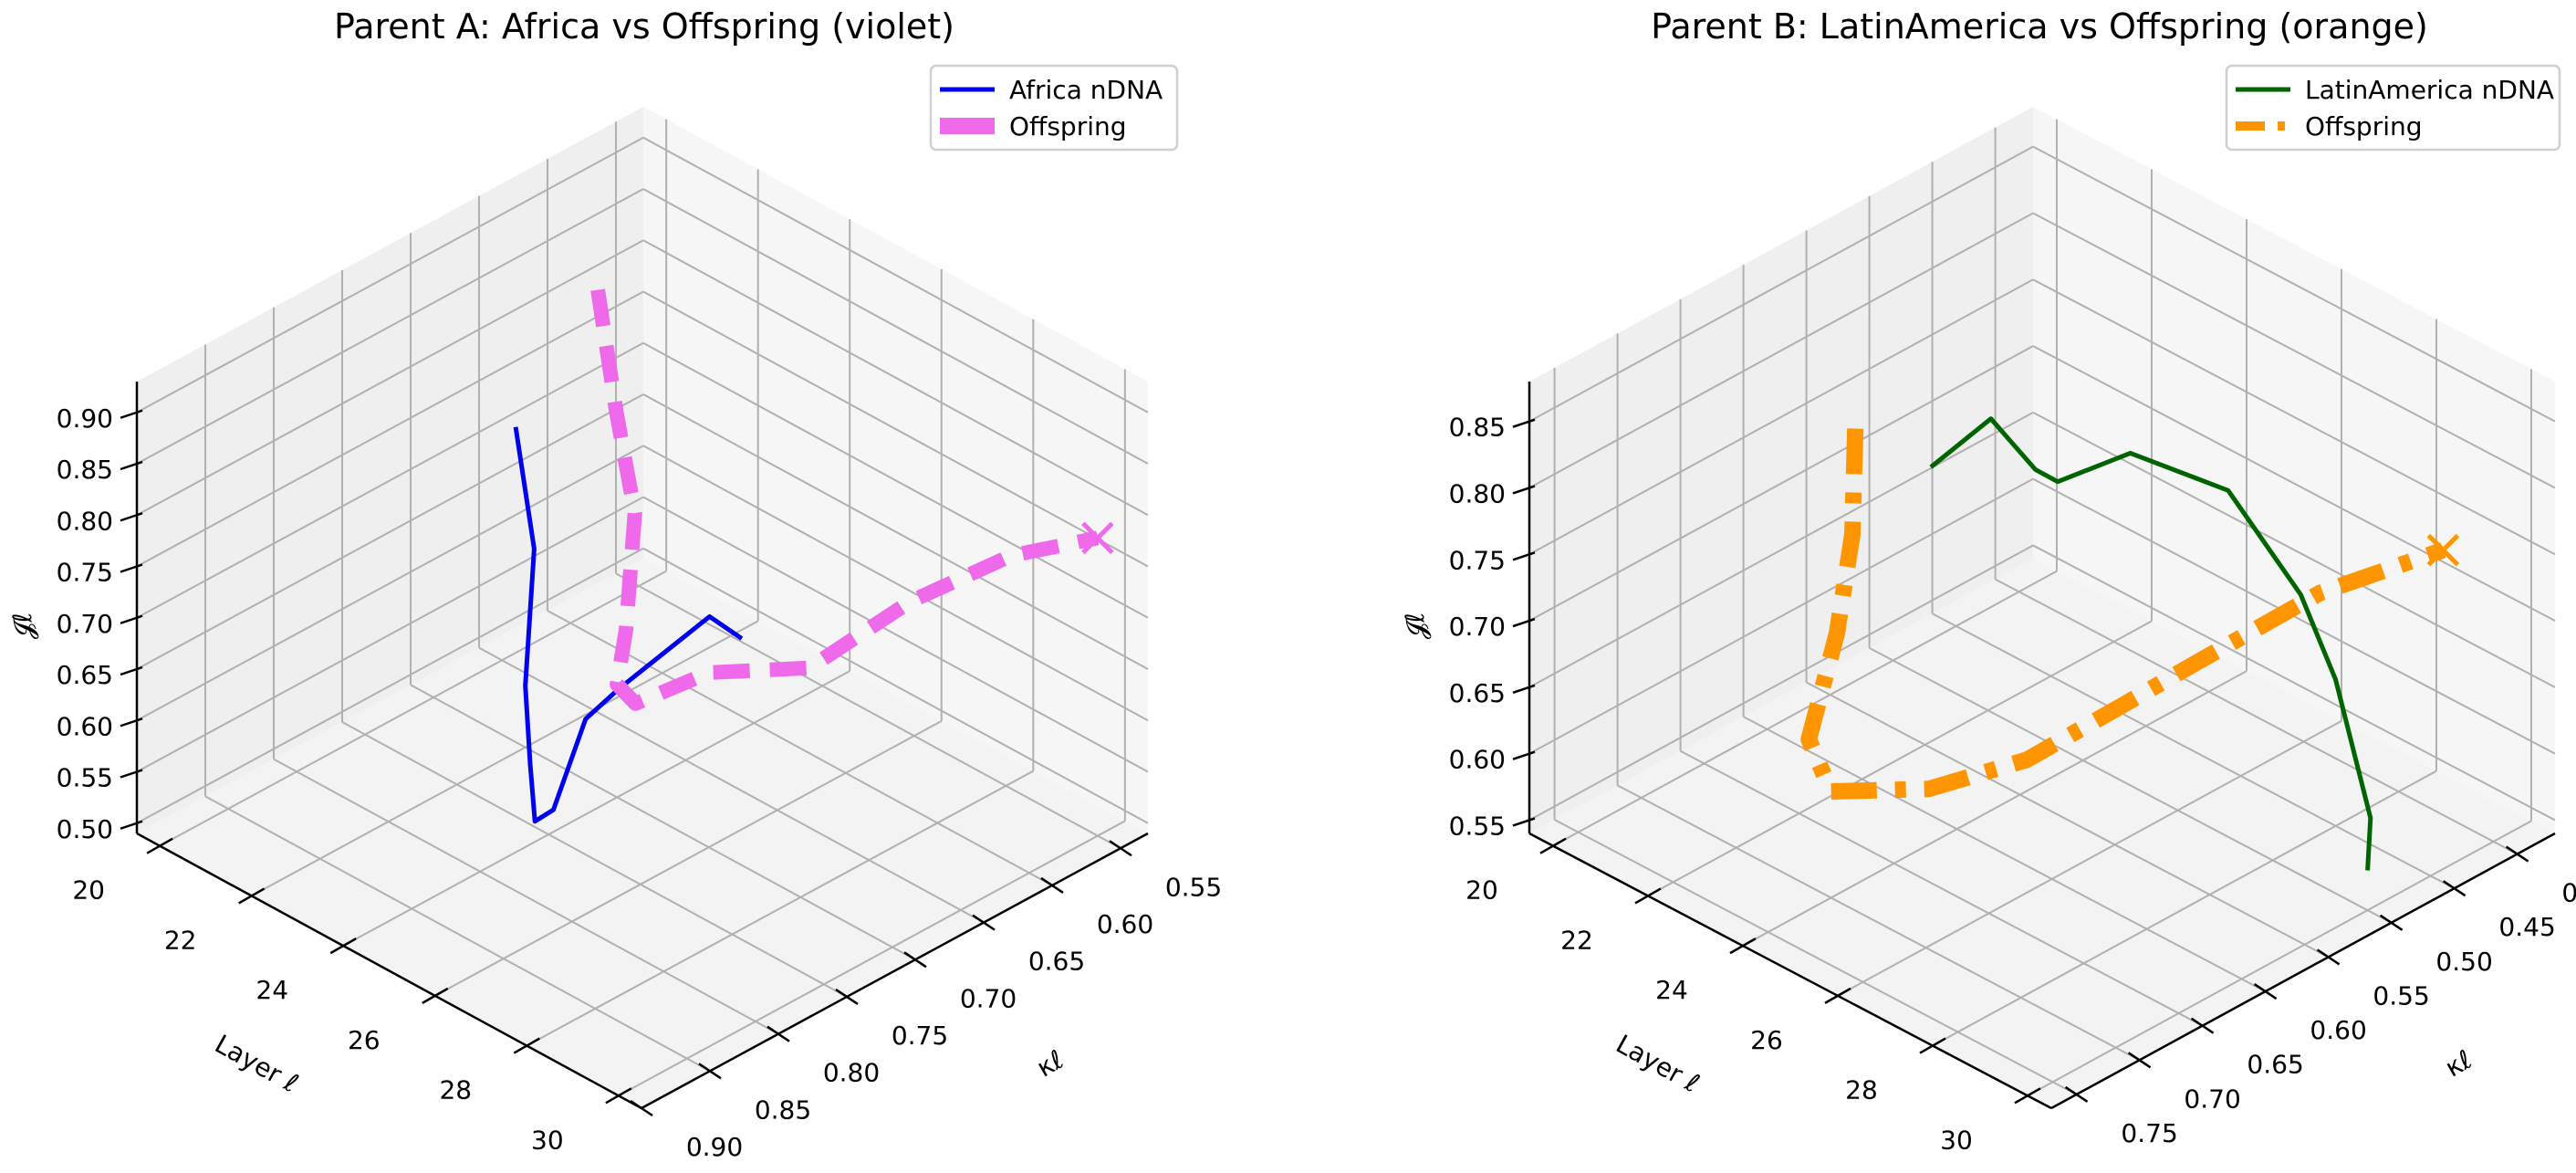 The width and height of the screenshot is (2576, 1173). I want to click on legend: Africa nDNA Offspring, so click(1054, 108).